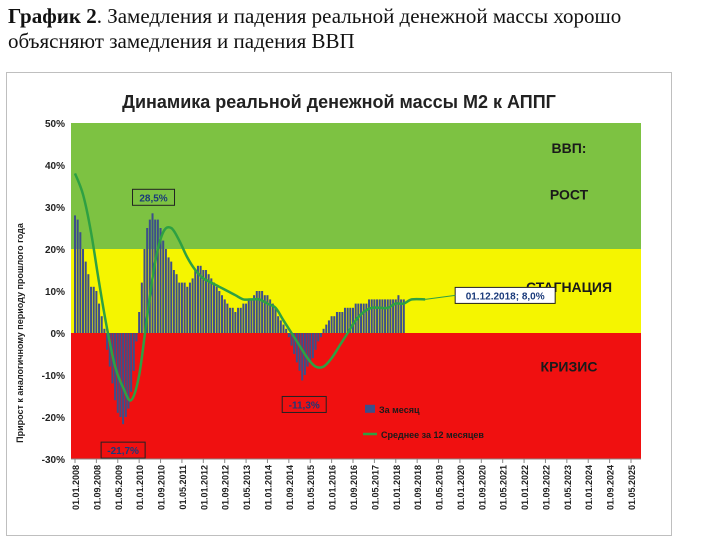 The height and width of the screenshot is (539, 720). Describe the element at coordinates (418, 487) in the screenshot. I see `x-tick-label-16: 01.09.2018` at that location.